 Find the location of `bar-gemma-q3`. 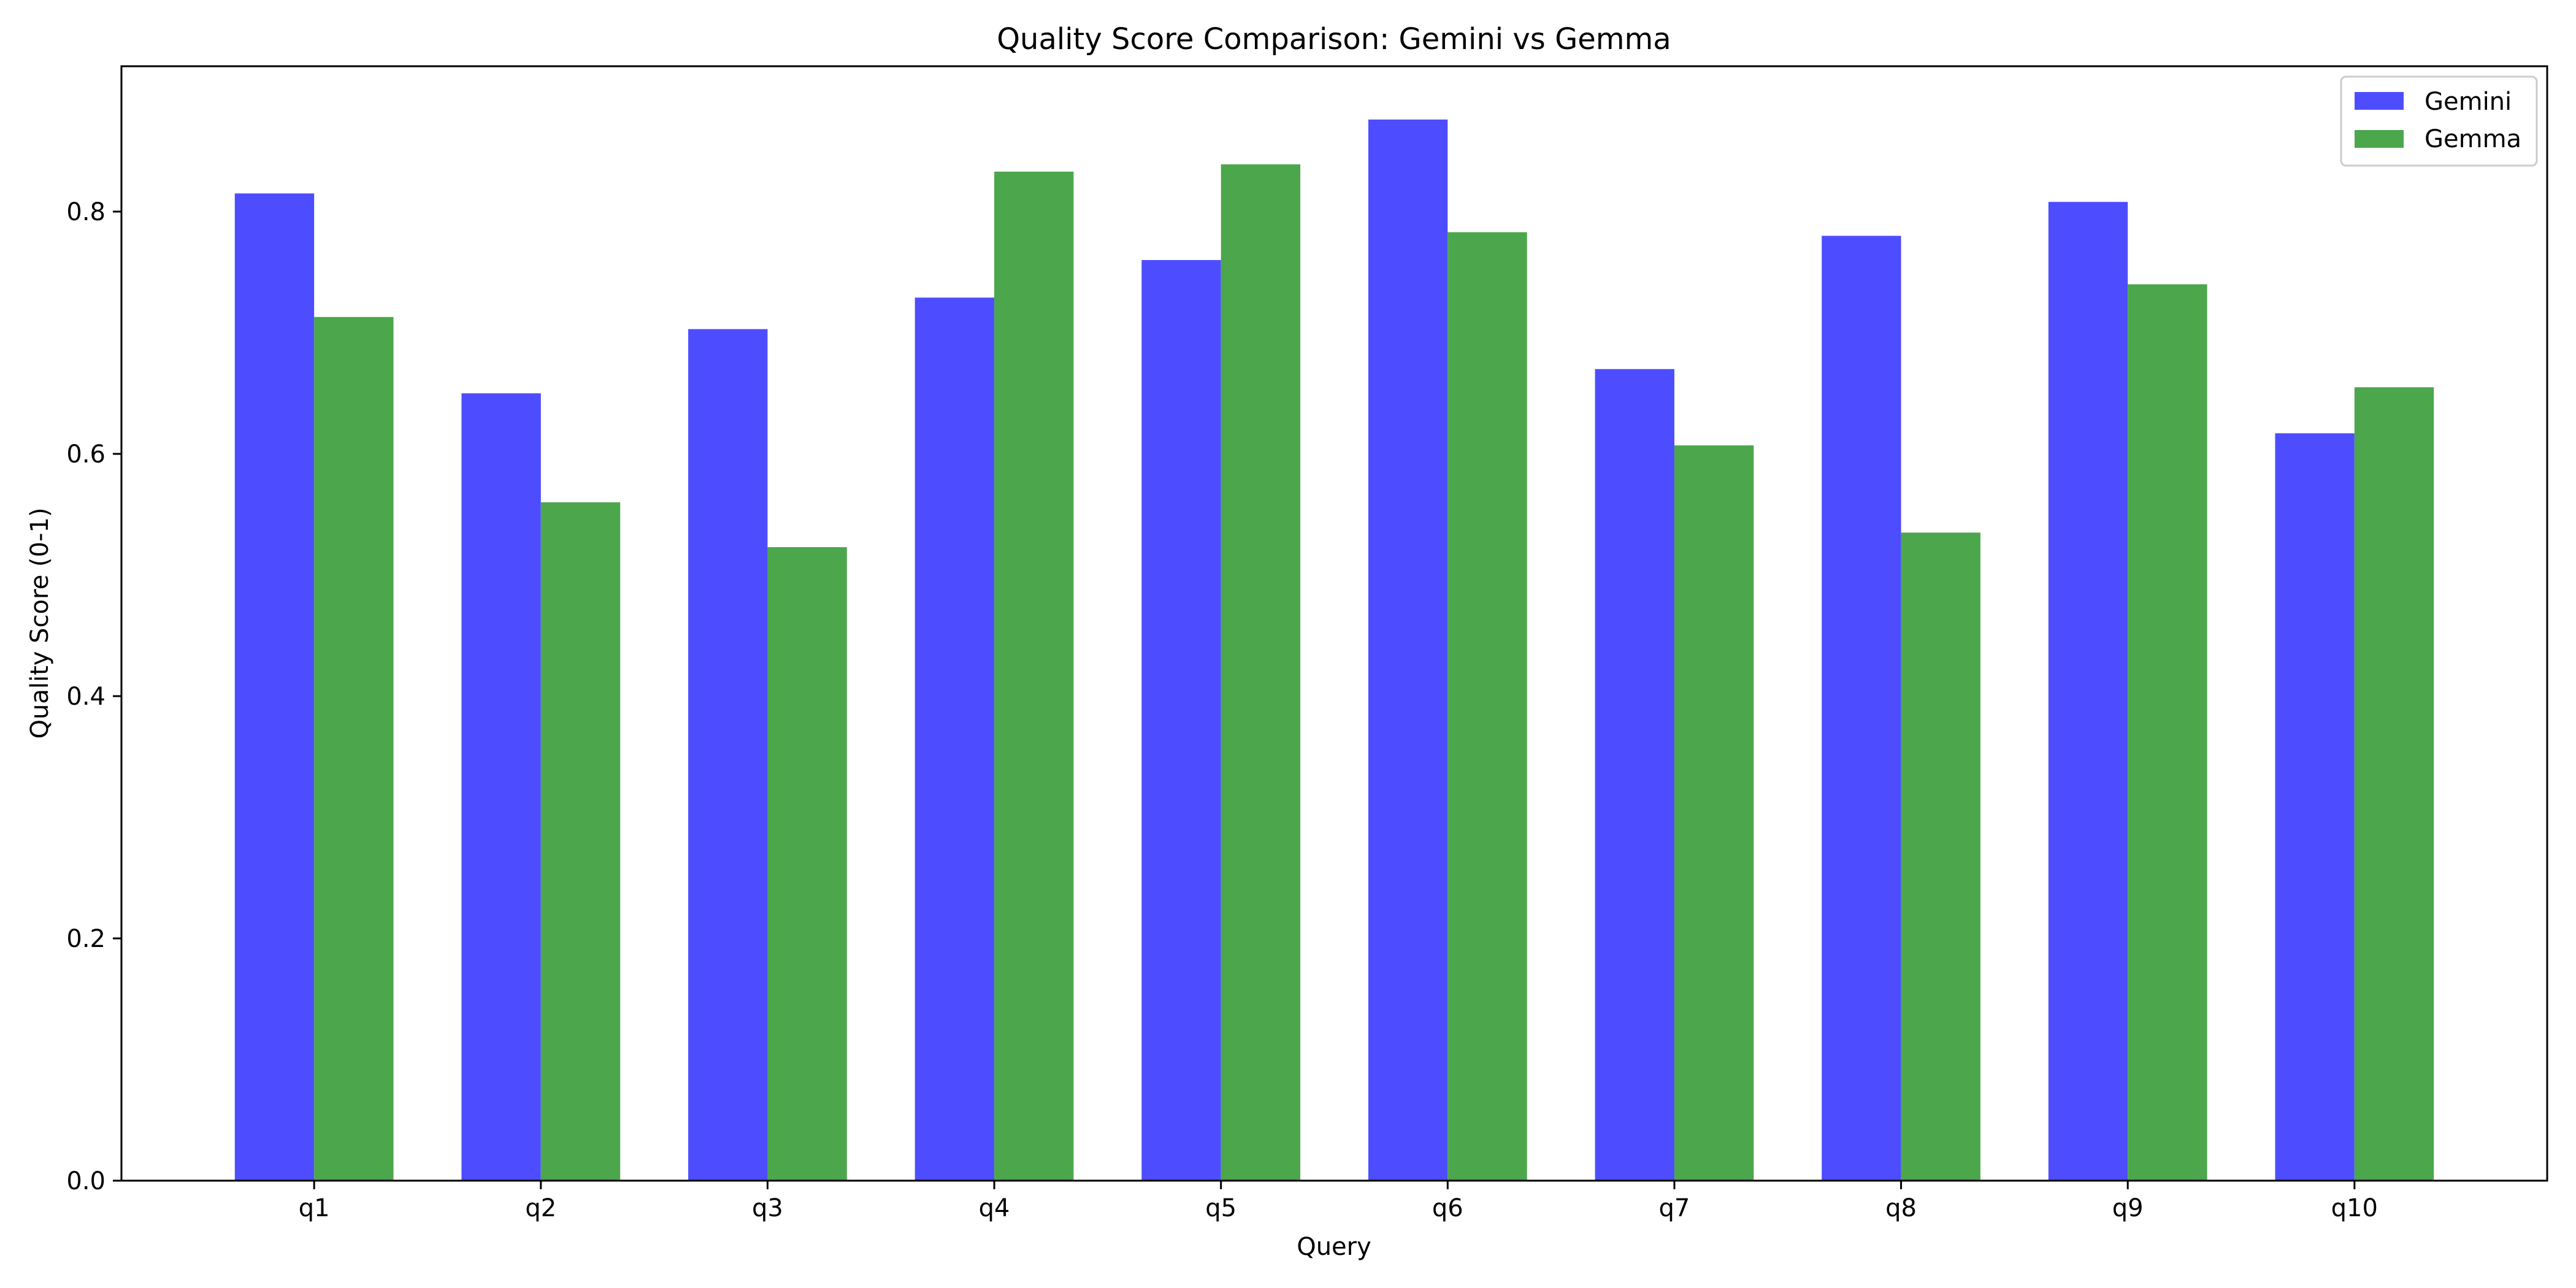

bar-gemma-q3 is located at coordinates (807, 864).